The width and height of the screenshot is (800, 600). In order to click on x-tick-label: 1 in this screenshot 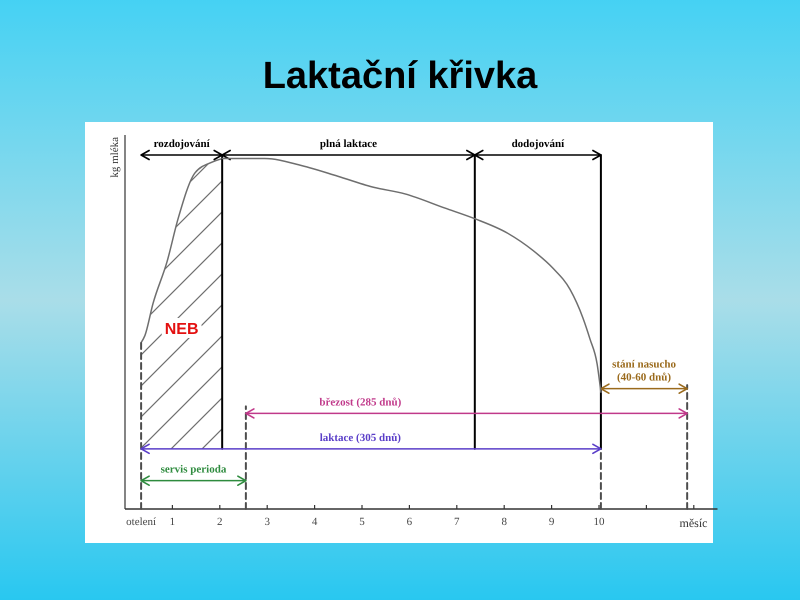, I will do `click(173, 522)`.